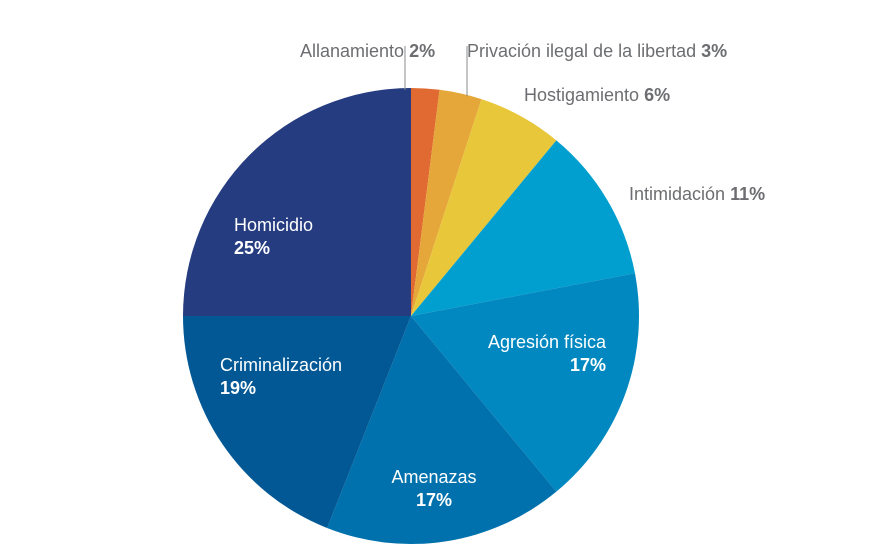  I want to click on label-privacion: Privación ilegal de la libertad 3%, so click(597, 51).